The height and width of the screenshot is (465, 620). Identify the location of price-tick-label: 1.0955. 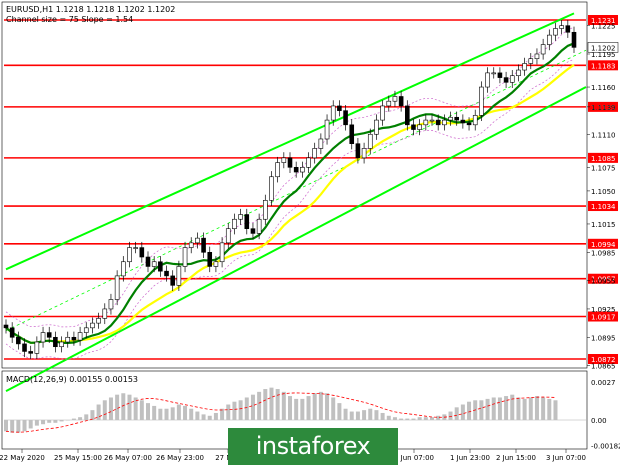
(603, 282).